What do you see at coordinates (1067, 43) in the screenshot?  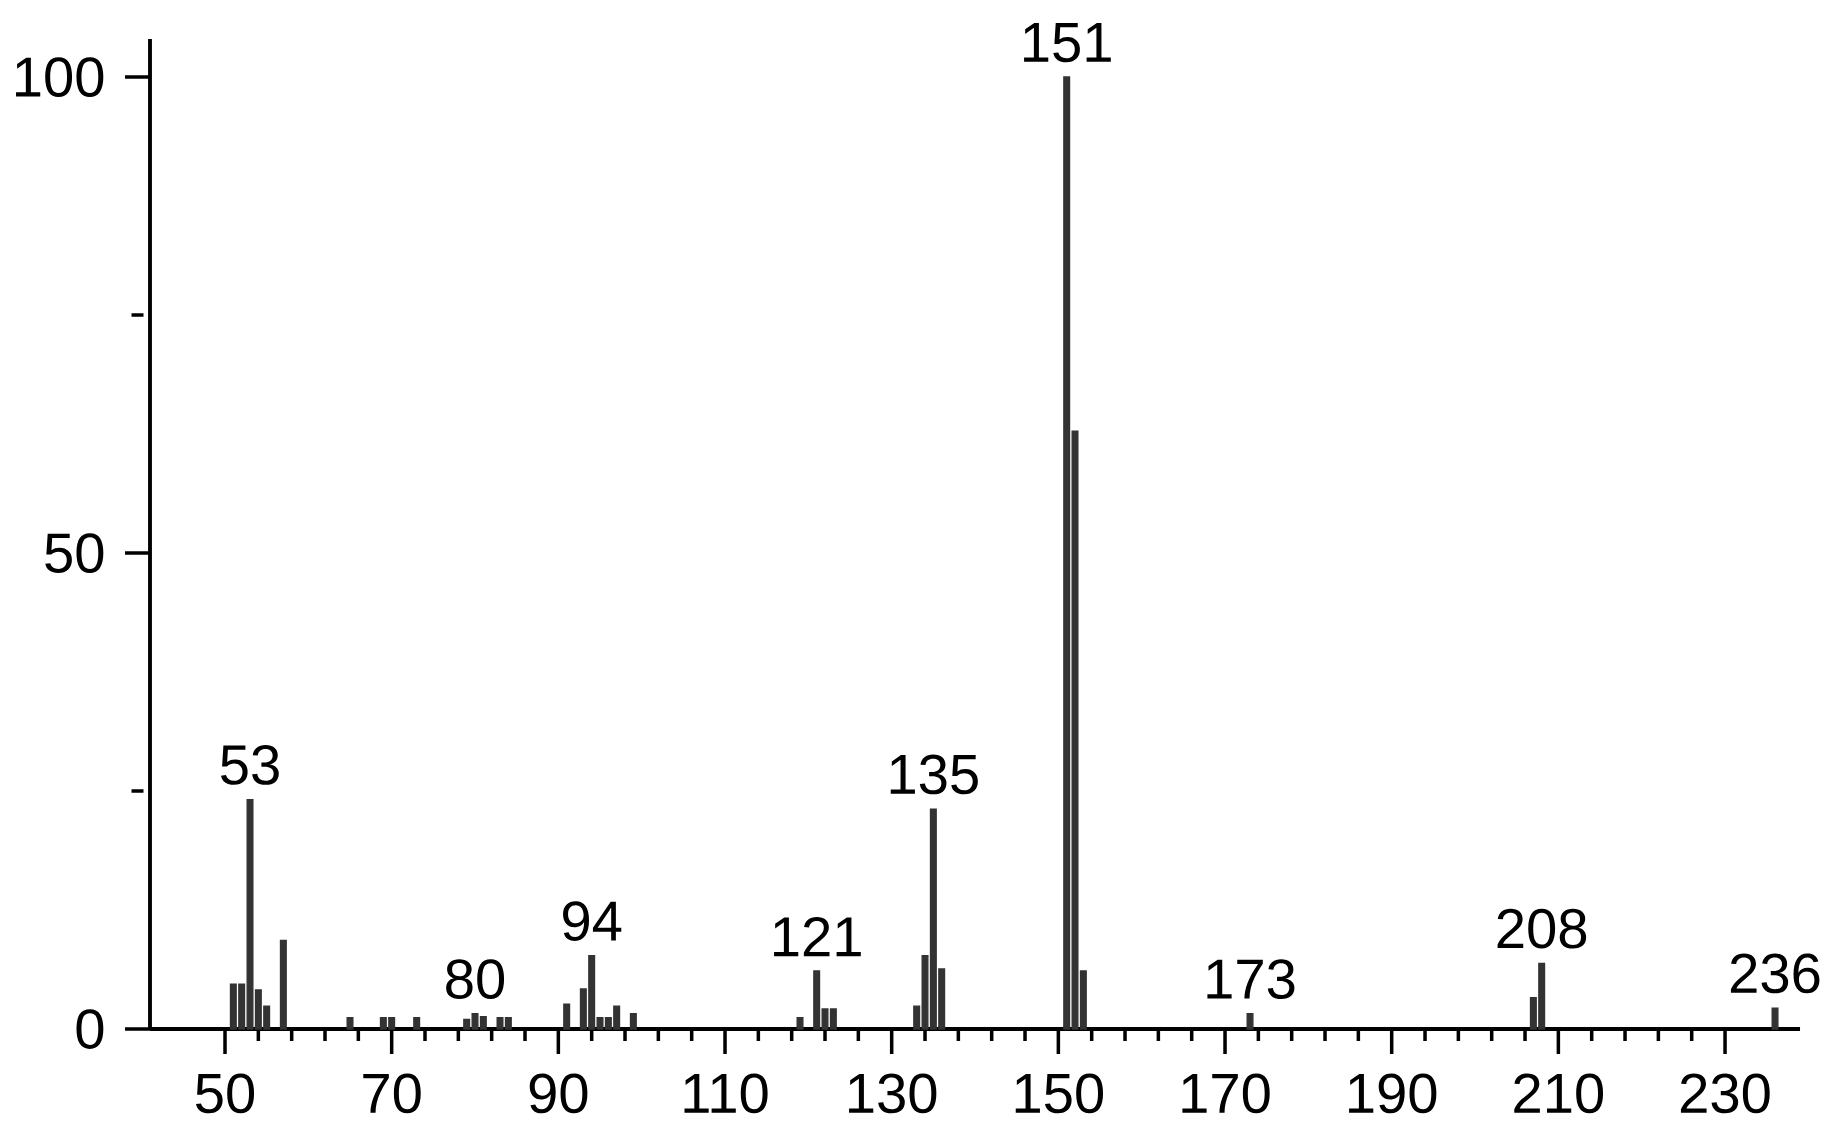 I see `annotation: 151` at bounding box center [1067, 43].